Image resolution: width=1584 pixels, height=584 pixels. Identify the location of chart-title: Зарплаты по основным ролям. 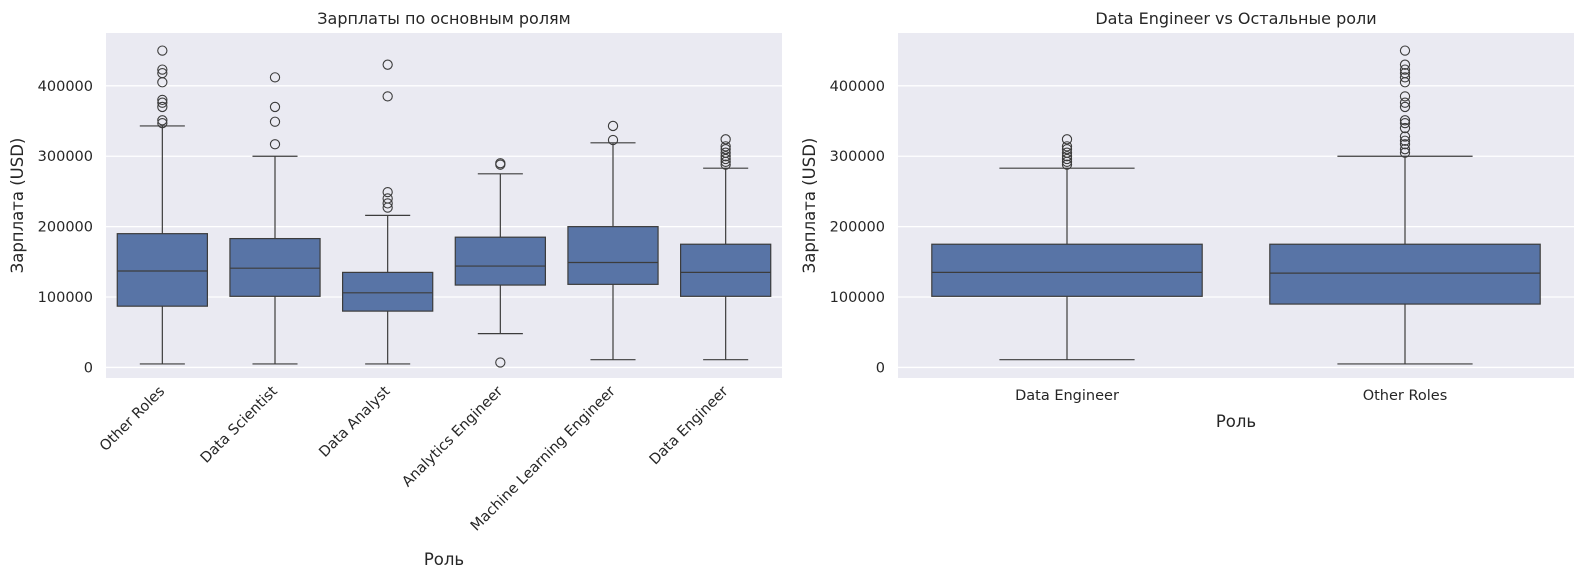
(443, 18).